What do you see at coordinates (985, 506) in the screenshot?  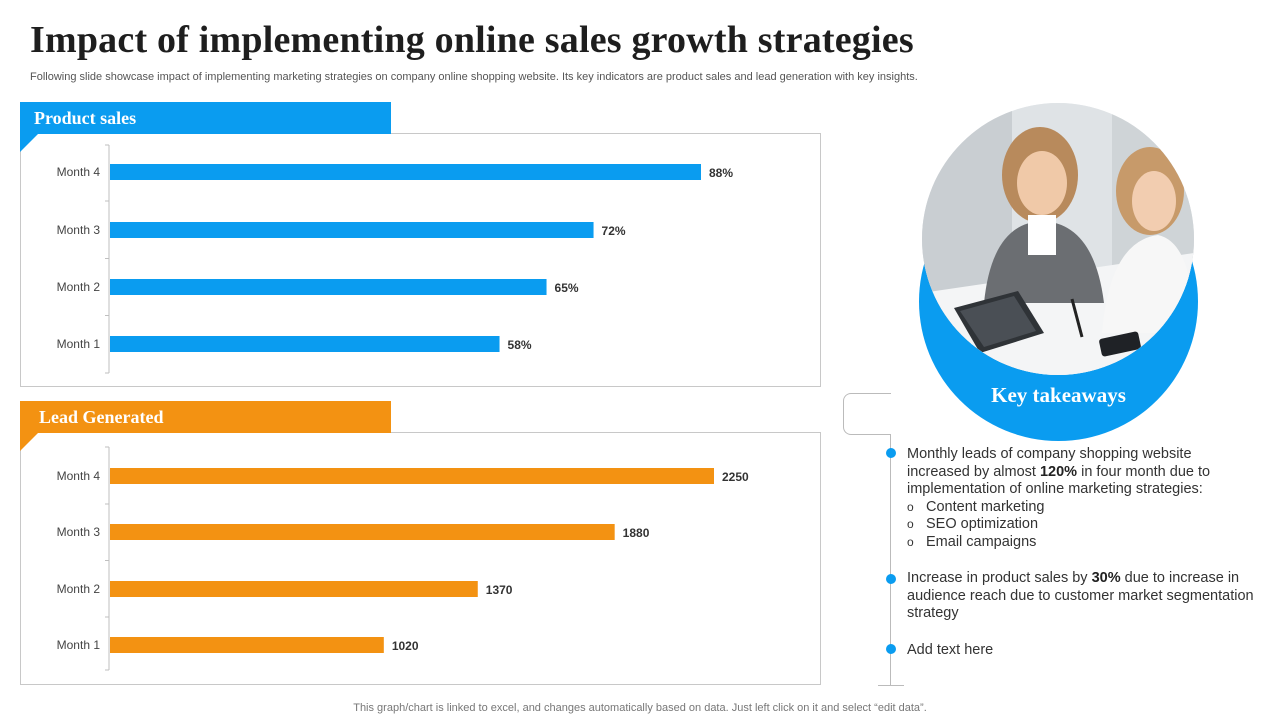 I see `sub-bullet-label: Content marketing` at bounding box center [985, 506].